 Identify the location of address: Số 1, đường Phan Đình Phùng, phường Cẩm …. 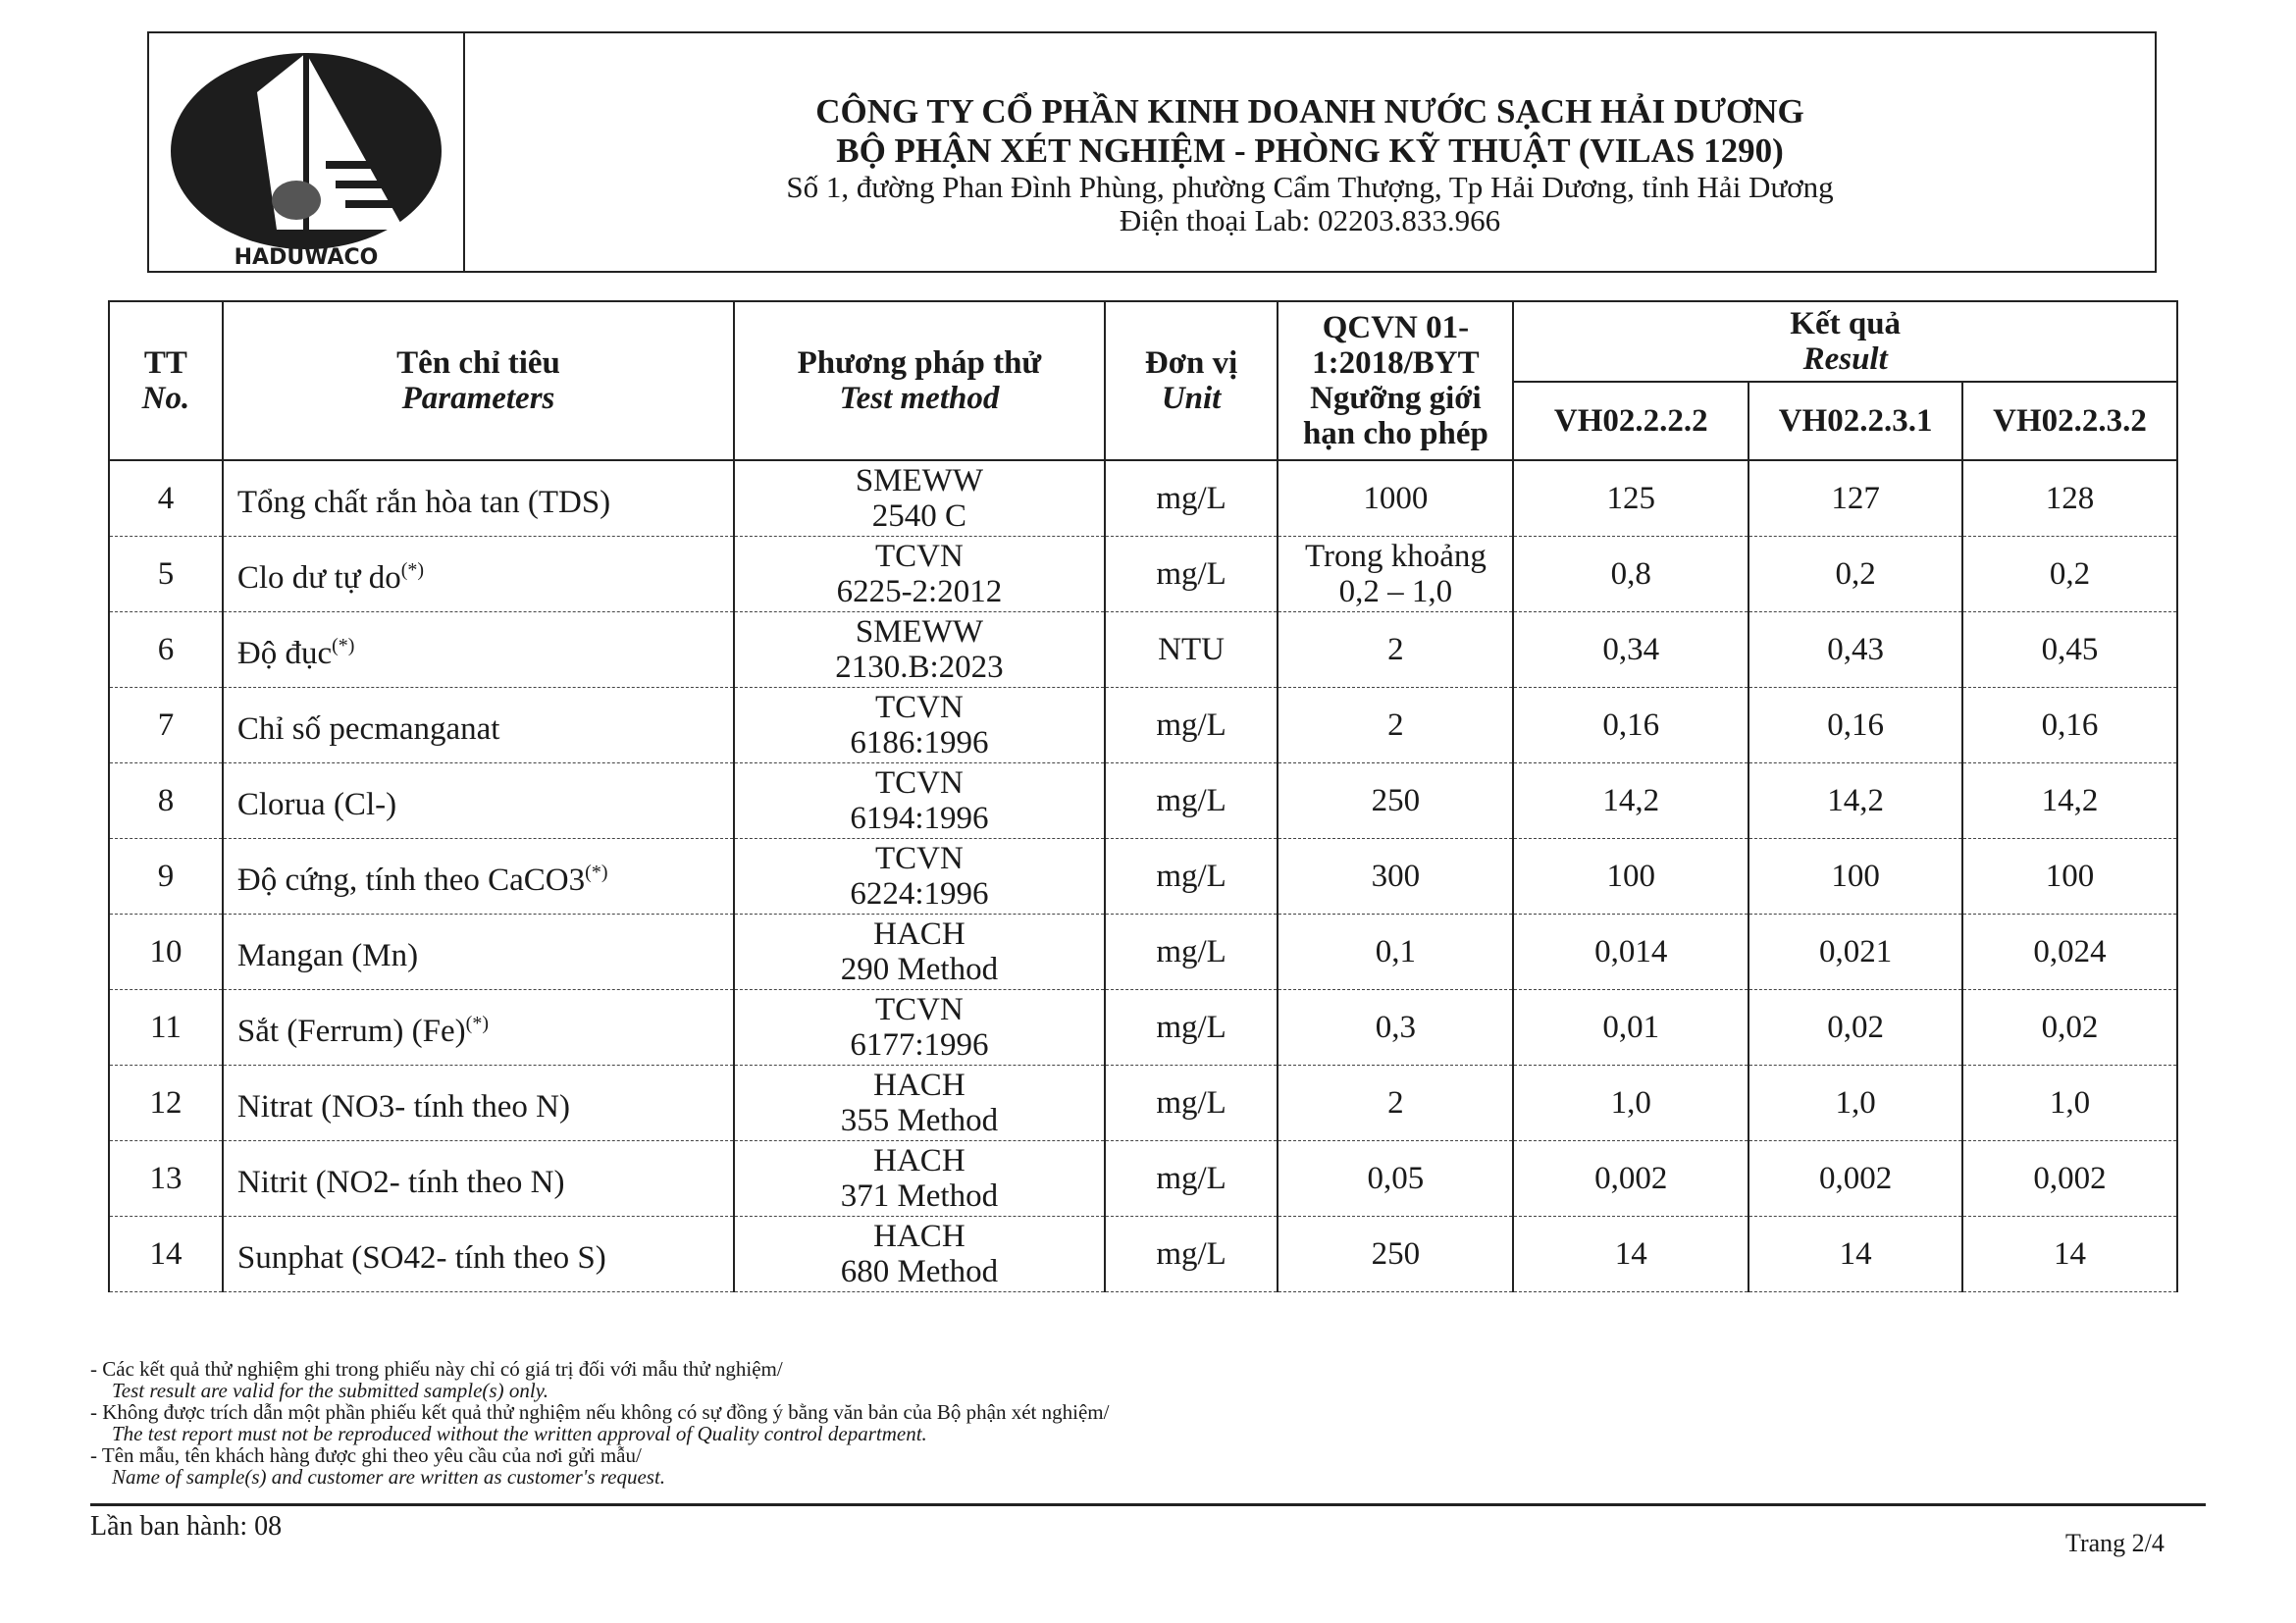
(1310, 187).